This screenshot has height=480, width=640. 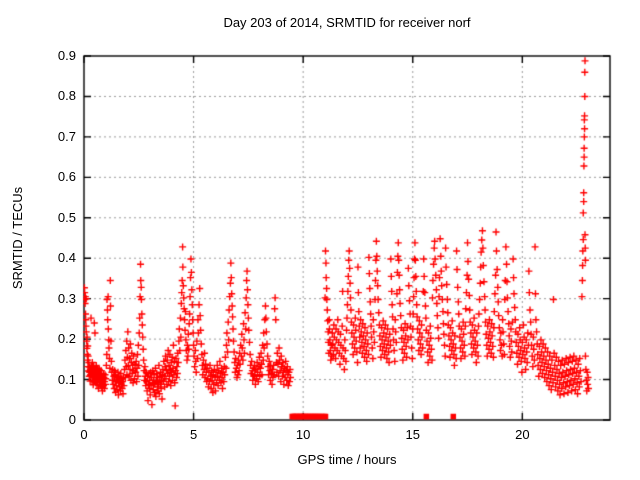 I want to click on y-axis-label: SRMTID / TECUs, so click(x=17, y=238).